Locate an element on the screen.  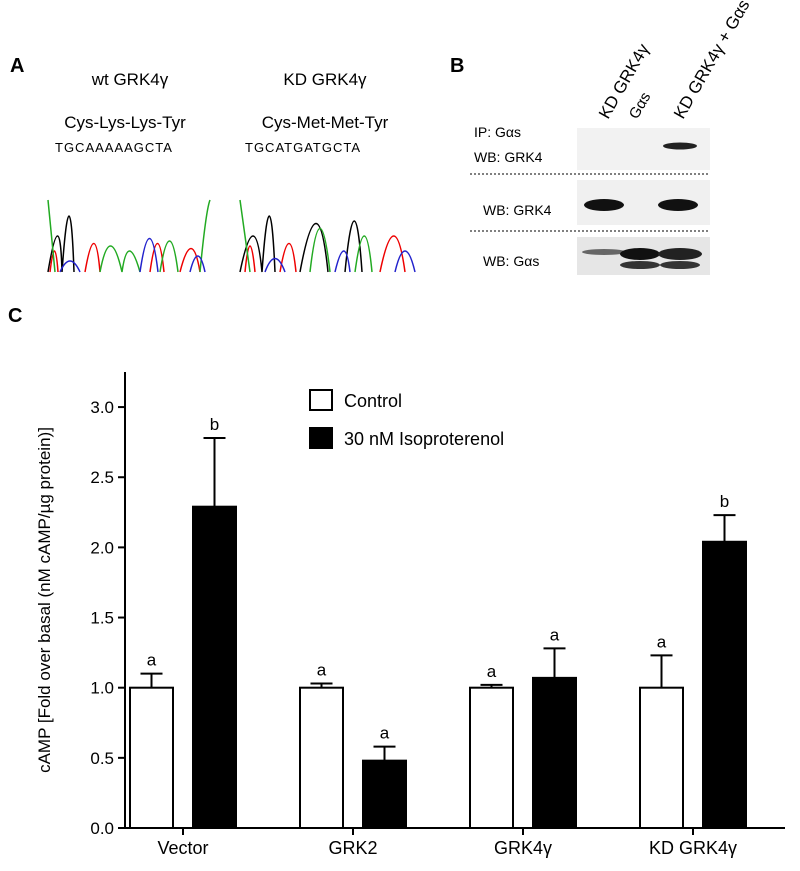
row-label: WB: Gαs is located at coordinates (511, 261).